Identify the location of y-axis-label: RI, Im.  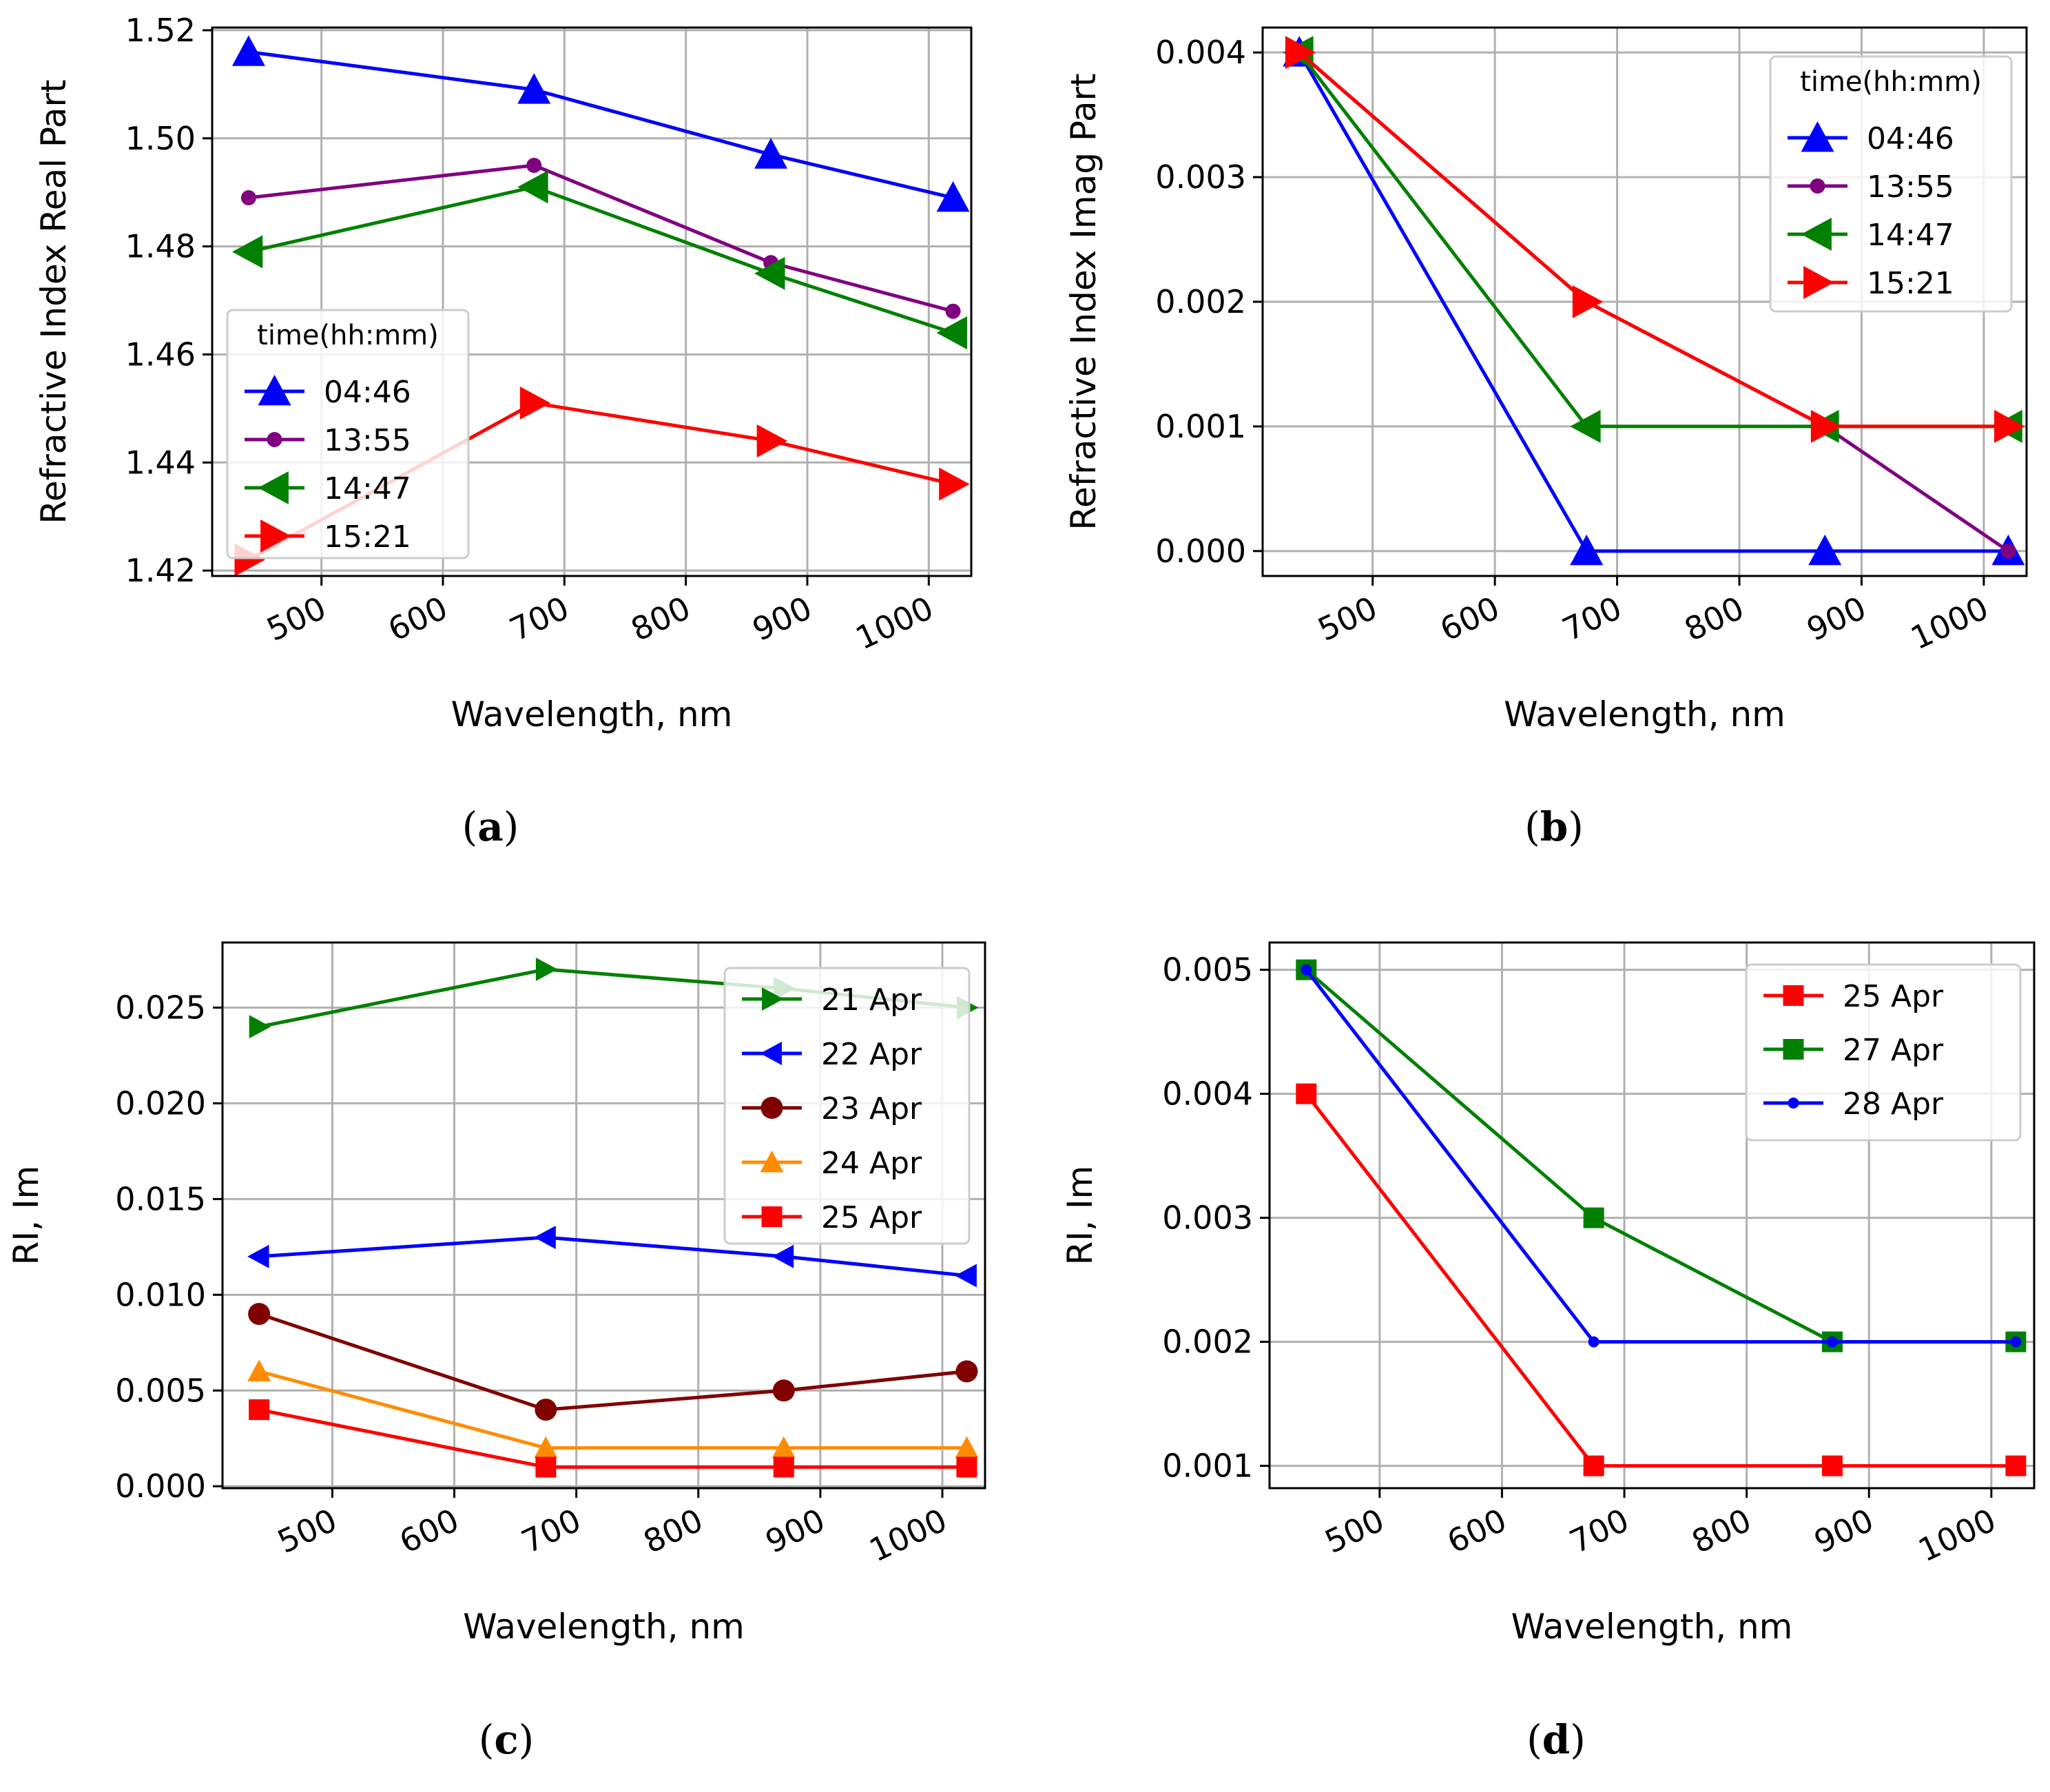
(1080, 1216).